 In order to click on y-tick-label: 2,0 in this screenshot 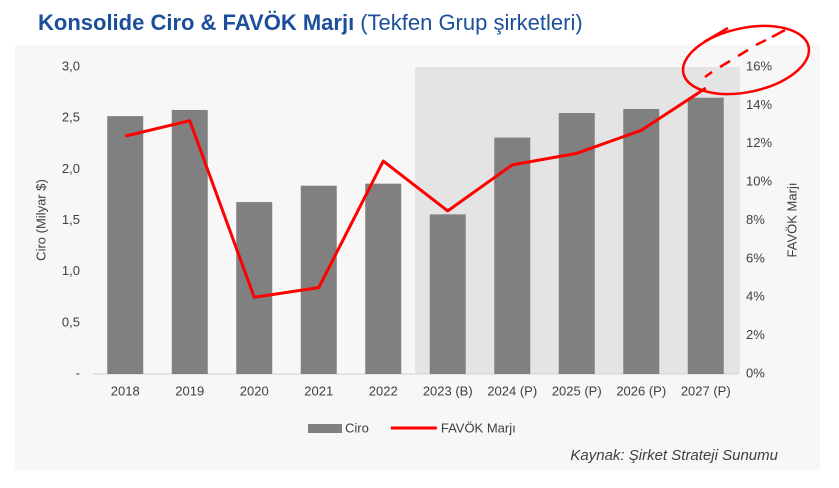, I will do `click(71, 168)`.